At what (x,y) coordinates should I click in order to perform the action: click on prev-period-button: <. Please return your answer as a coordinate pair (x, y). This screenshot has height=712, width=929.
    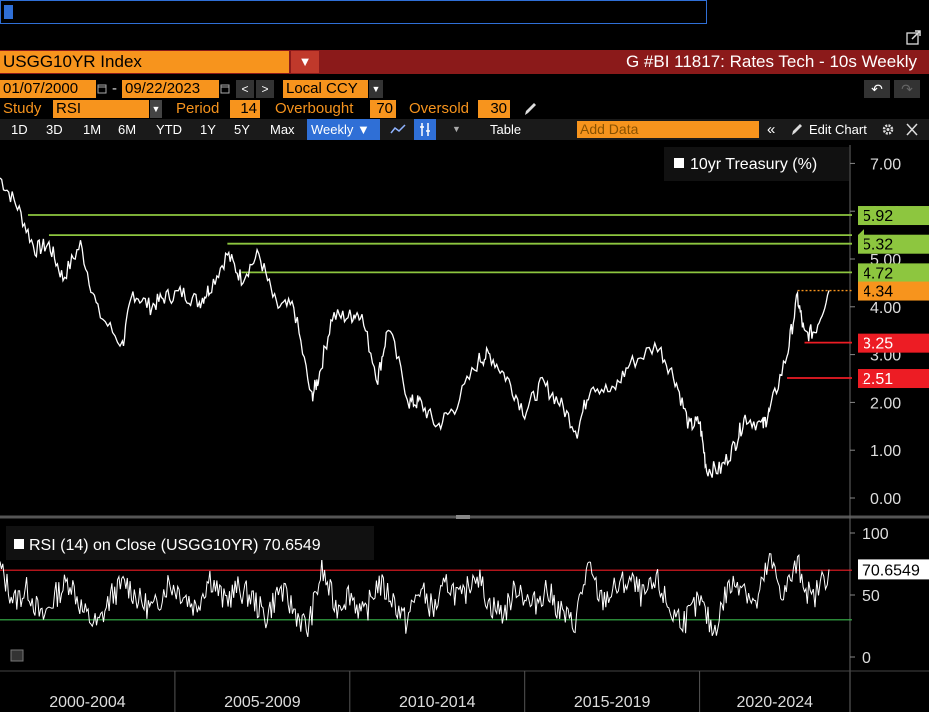
    Looking at the image, I should click on (245, 89).